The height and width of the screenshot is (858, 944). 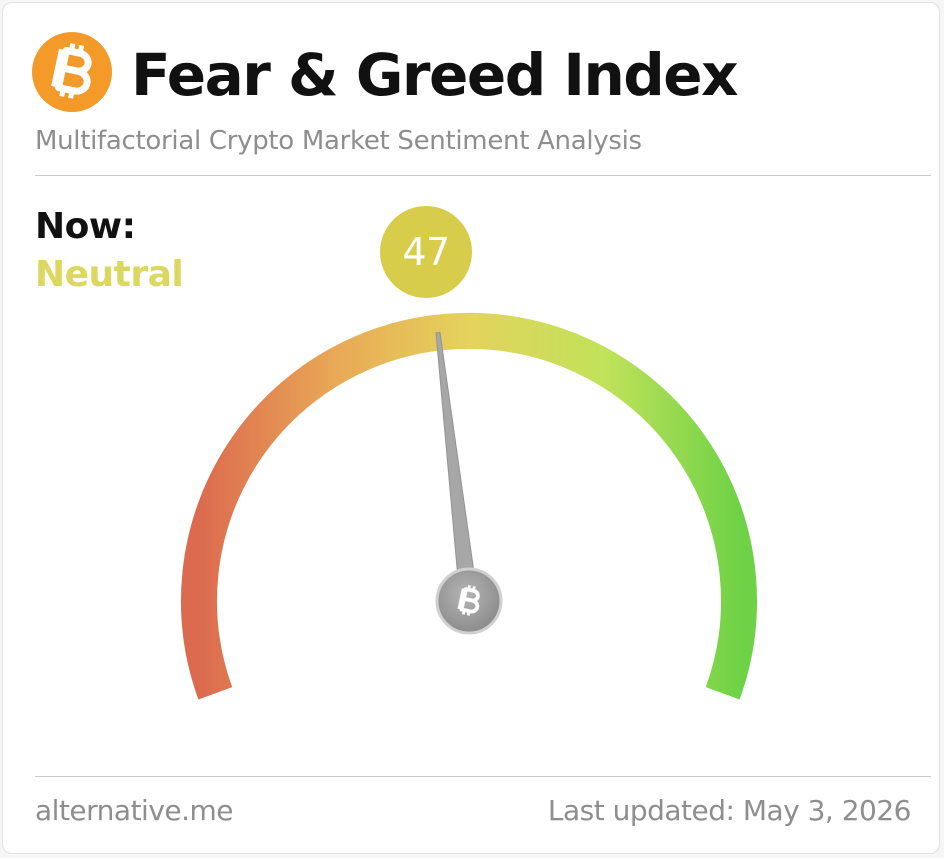 What do you see at coordinates (435, 75) in the screenshot?
I see `page-title: Fear & Greed Index` at bounding box center [435, 75].